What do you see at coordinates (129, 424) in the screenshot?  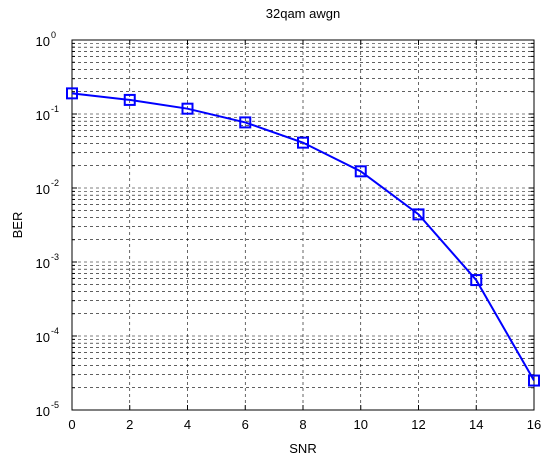 I see `x-tick-label: 2` at bounding box center [129, 424].